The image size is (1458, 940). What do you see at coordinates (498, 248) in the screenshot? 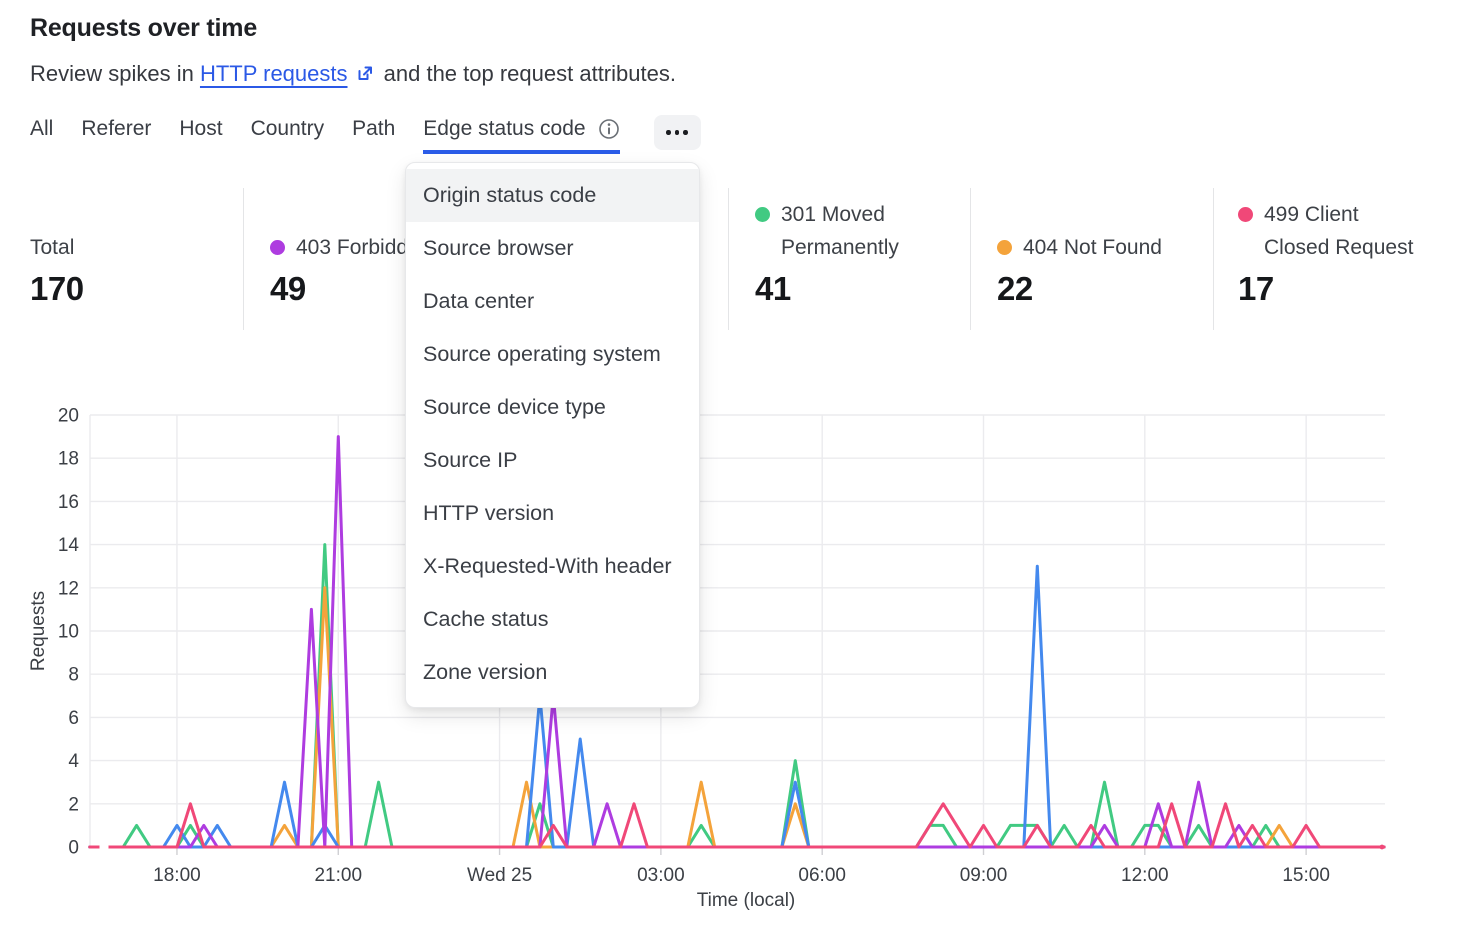
I see `menu-item-source-browser: Source browser` at bounding box center [498, 248].